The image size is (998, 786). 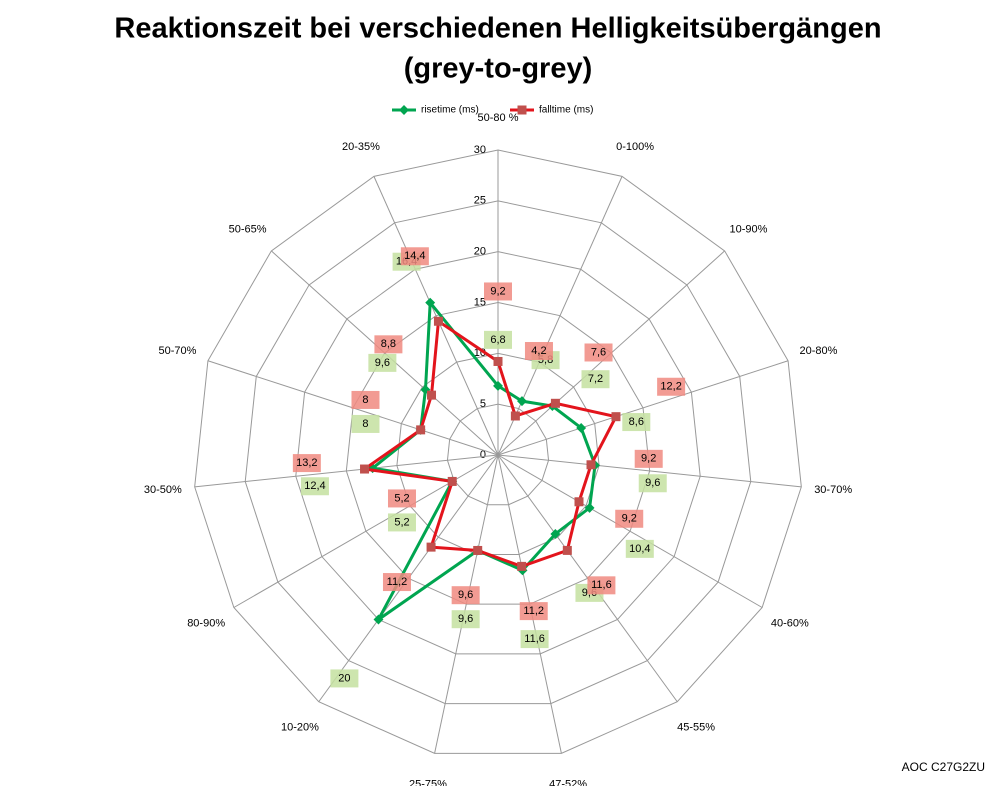 I want to click on data-label: 4,2, so click(x=538, y=351).